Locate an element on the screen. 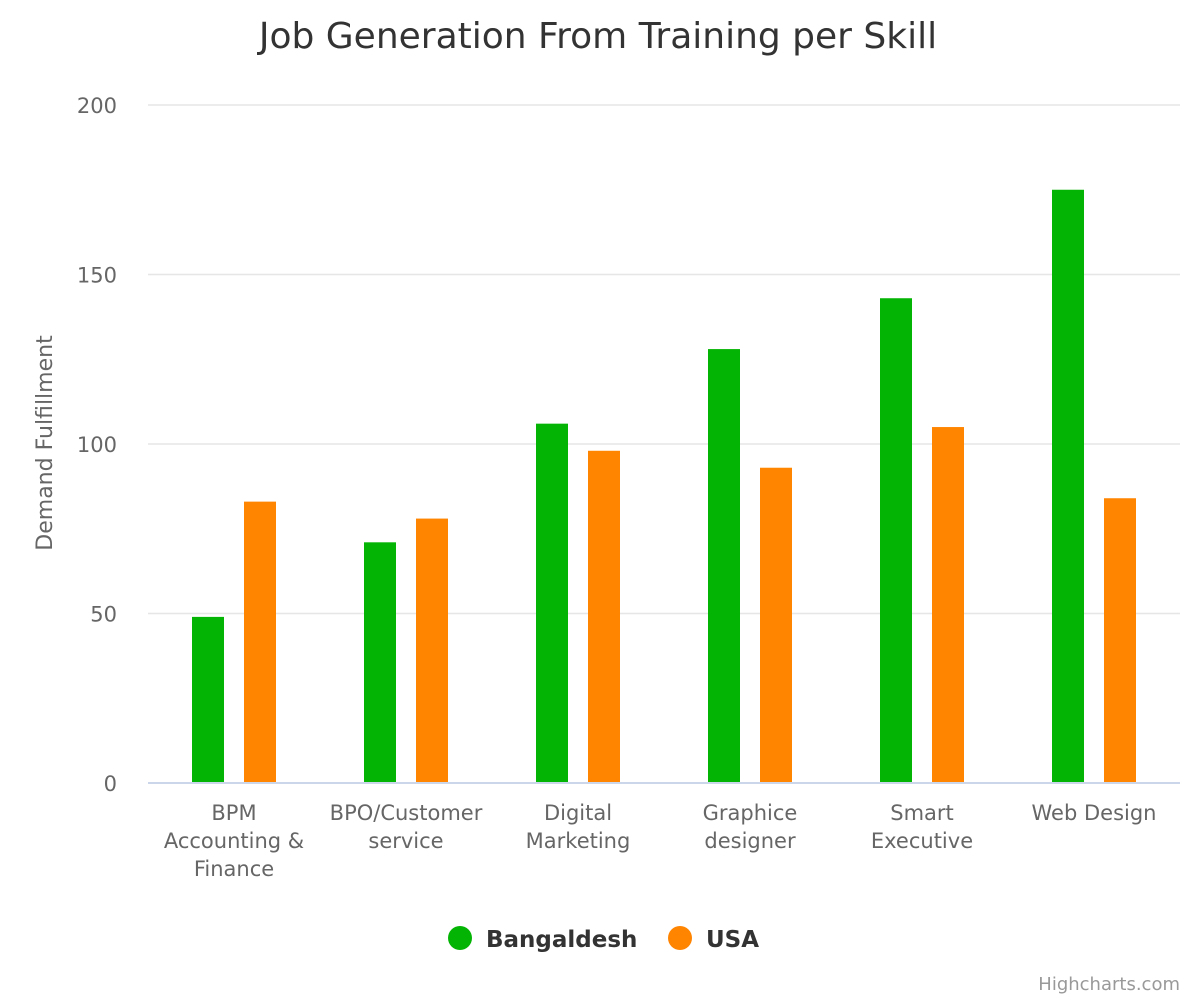  x-category-label-line: Finance is located at coordinates (234, 869).